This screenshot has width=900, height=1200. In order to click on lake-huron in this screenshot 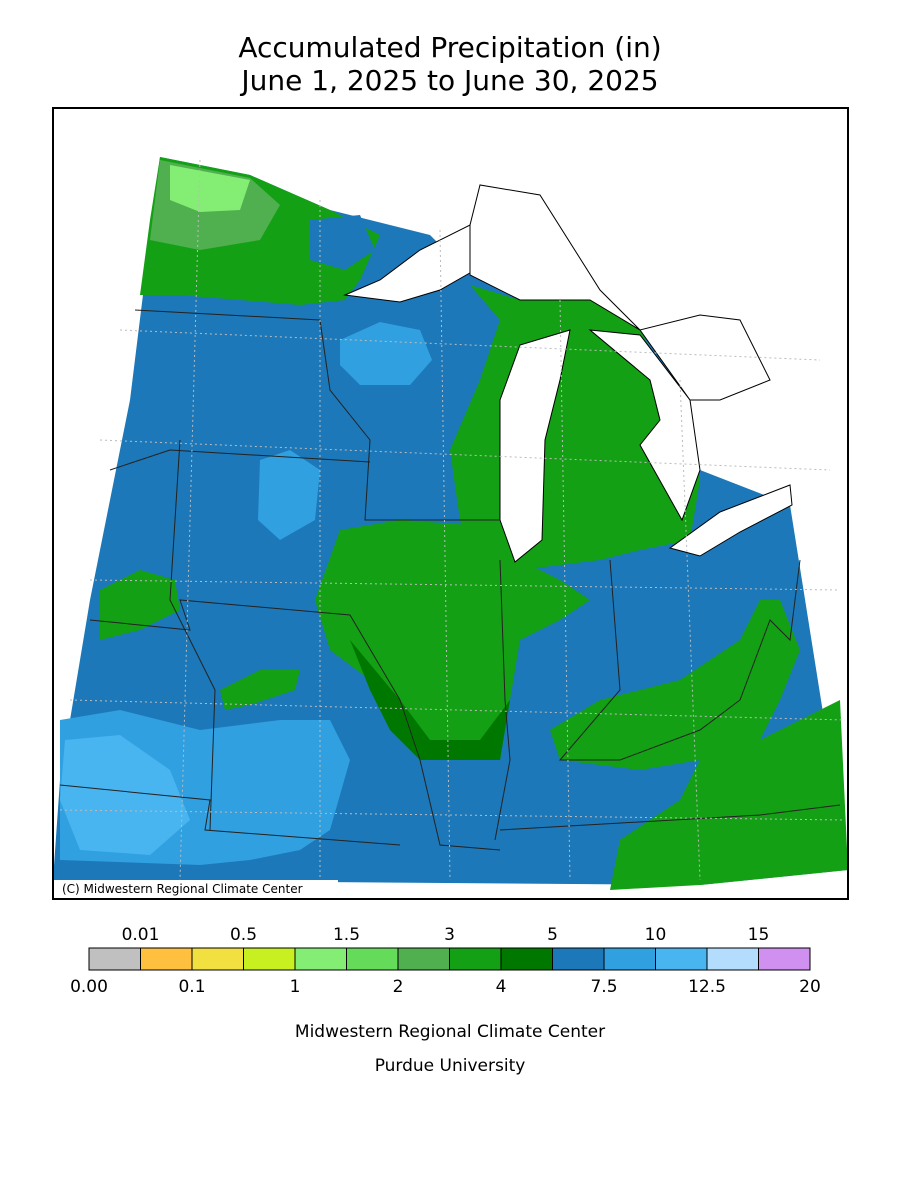, I will do `click(644, 425)`.